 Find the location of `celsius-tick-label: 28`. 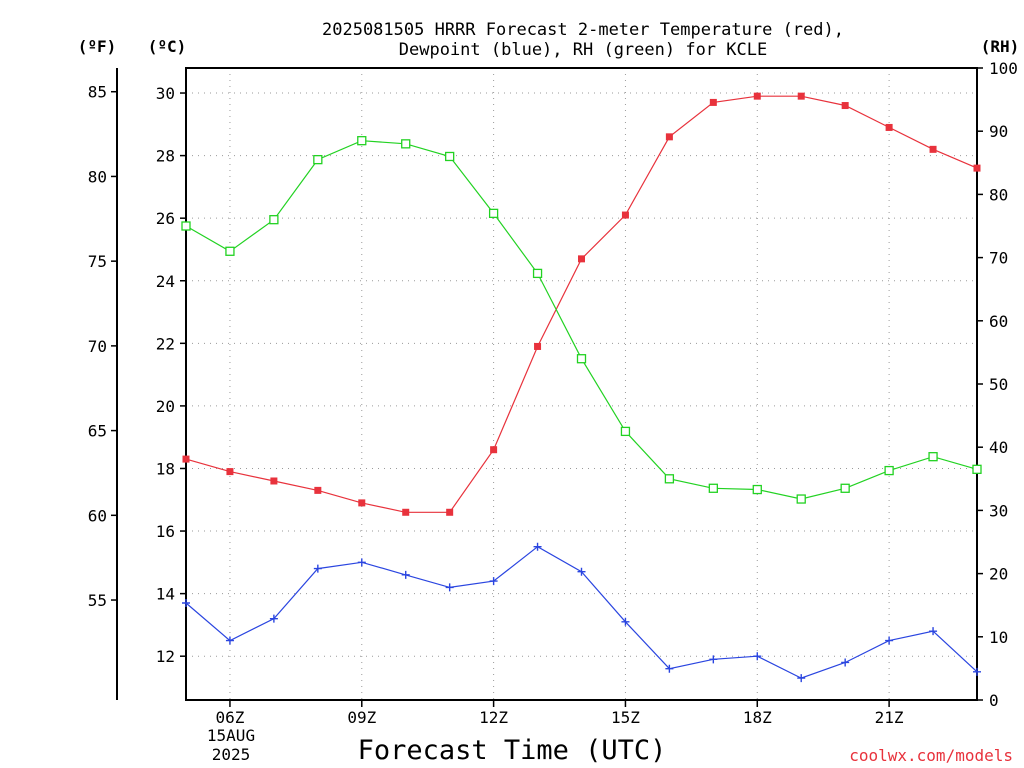

celsius-tick-label: 28 is located at coordinates (165, 156).